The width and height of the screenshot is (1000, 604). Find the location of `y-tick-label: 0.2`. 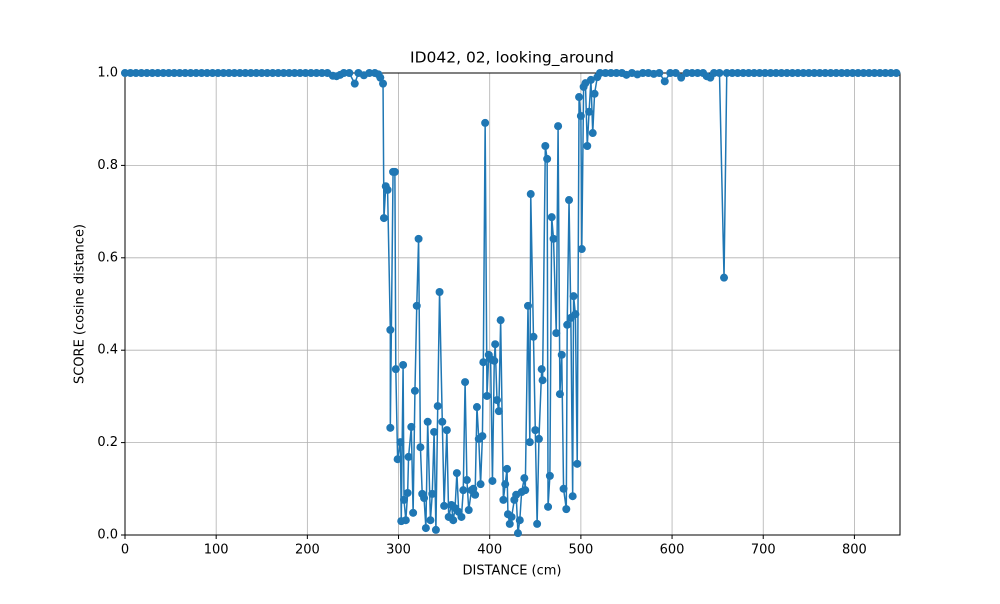

y-tick-label: 0.2 is located at coordinates (107, 442).